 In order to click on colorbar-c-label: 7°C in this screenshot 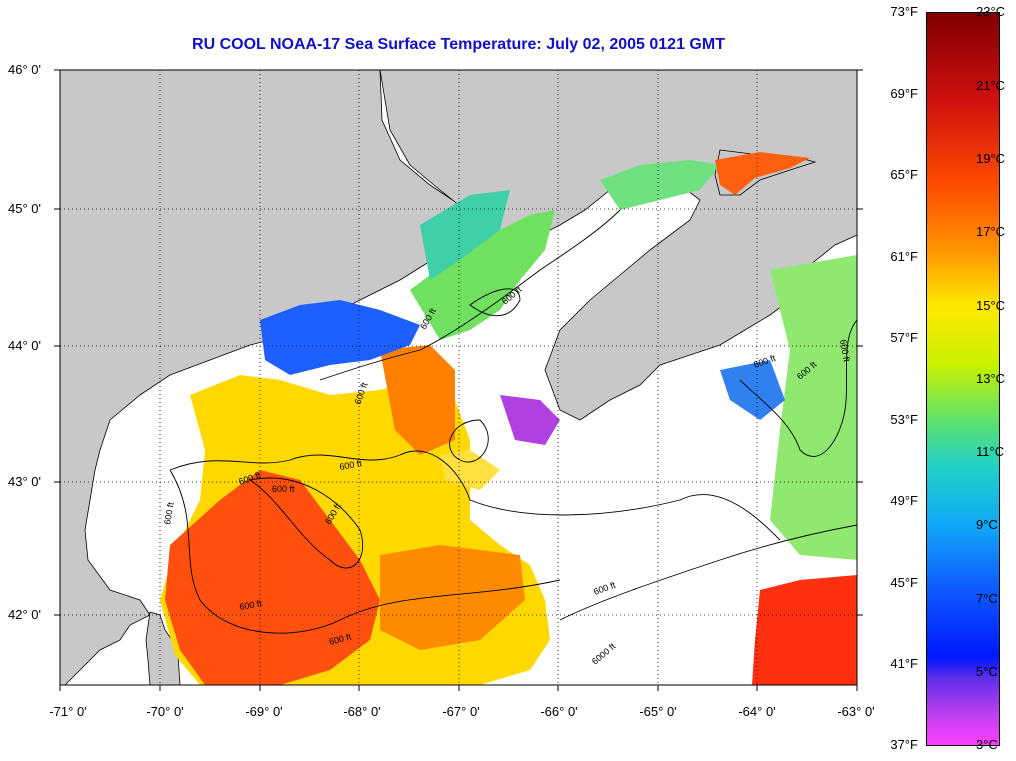, I will do `click(987, 598)`.